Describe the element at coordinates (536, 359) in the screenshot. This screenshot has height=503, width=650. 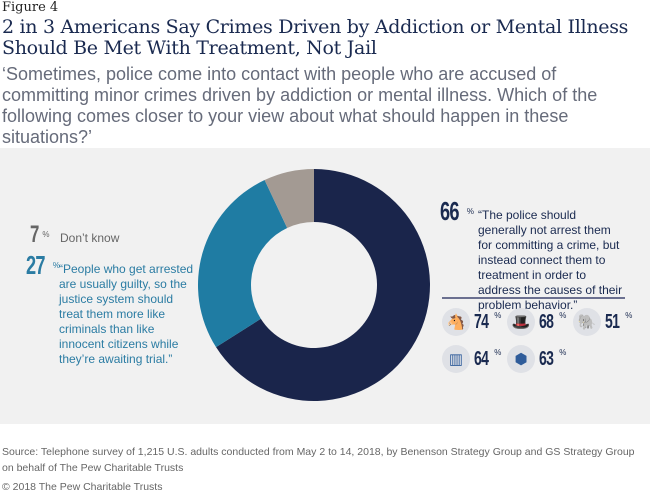
I see `stat-police: ⬢ 63%` at that location.